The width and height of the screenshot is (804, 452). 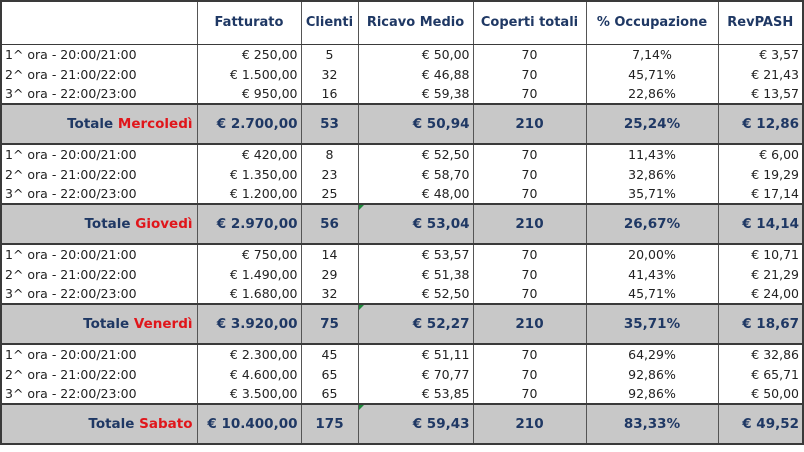 I want to click on clienti-cell: 5, so click(x=329, y=54).